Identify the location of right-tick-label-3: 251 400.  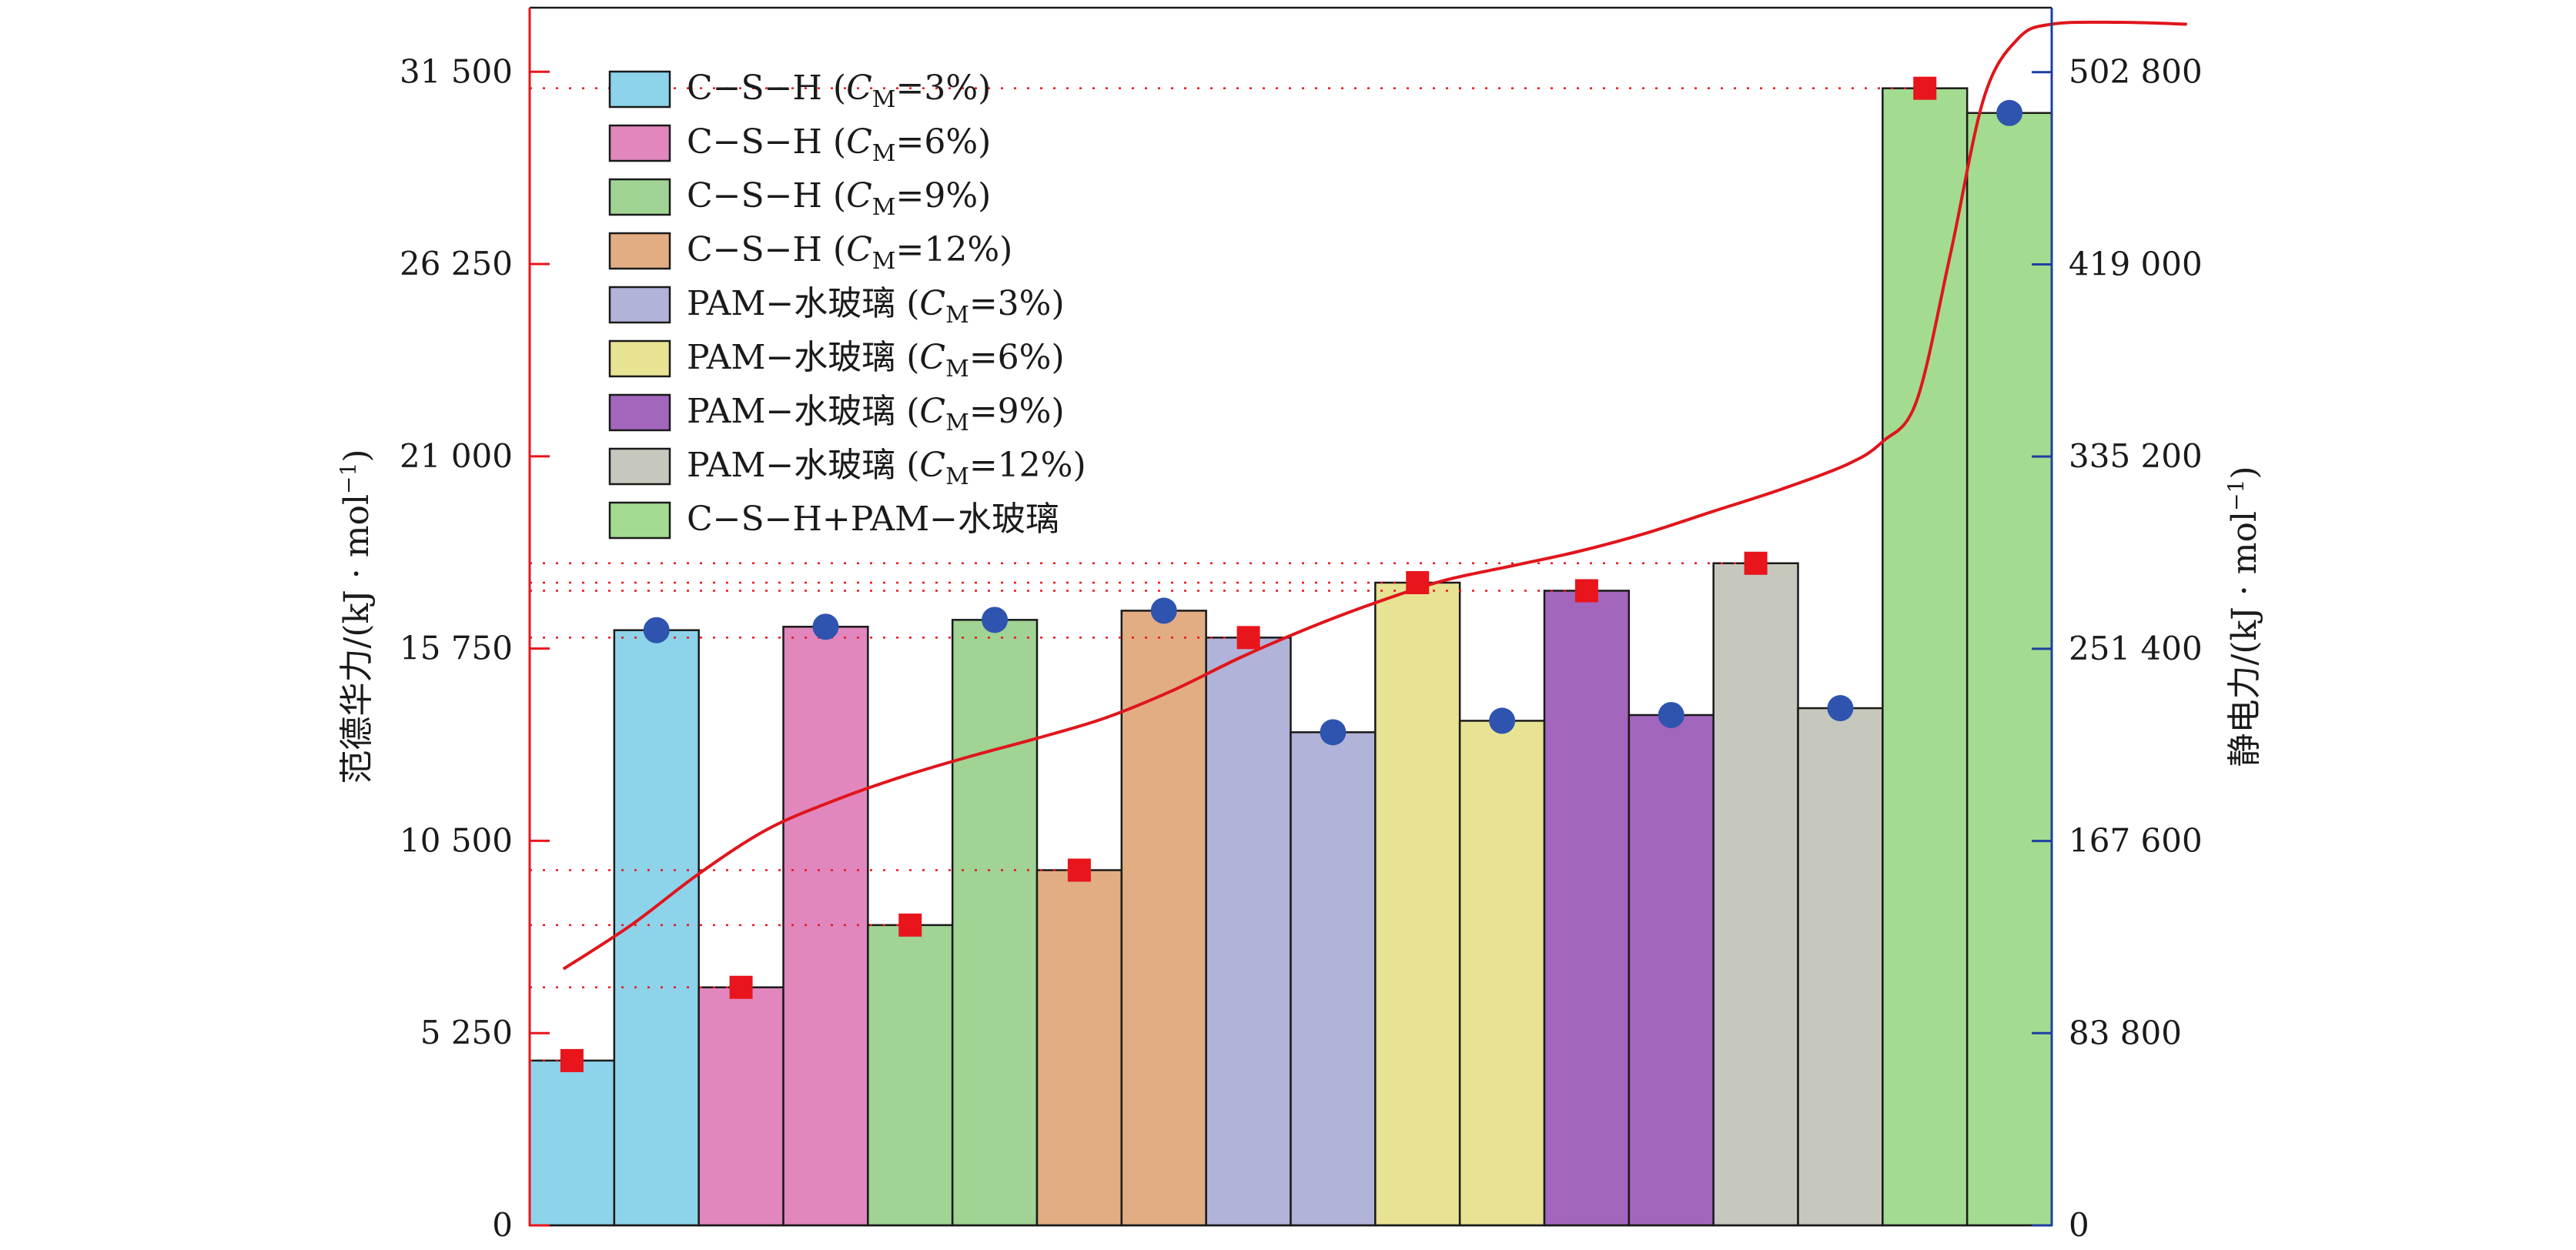
(2136, 648).